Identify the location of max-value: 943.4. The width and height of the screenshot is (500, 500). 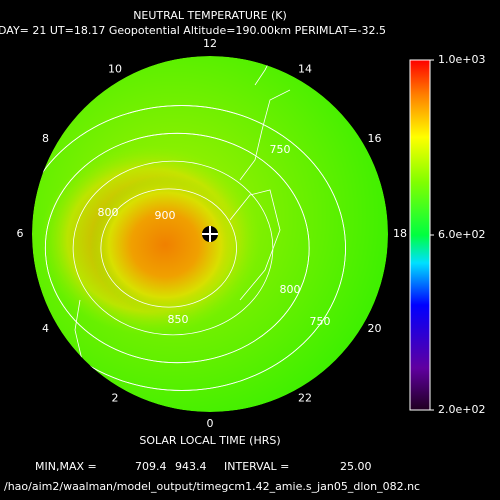
(191, 466).